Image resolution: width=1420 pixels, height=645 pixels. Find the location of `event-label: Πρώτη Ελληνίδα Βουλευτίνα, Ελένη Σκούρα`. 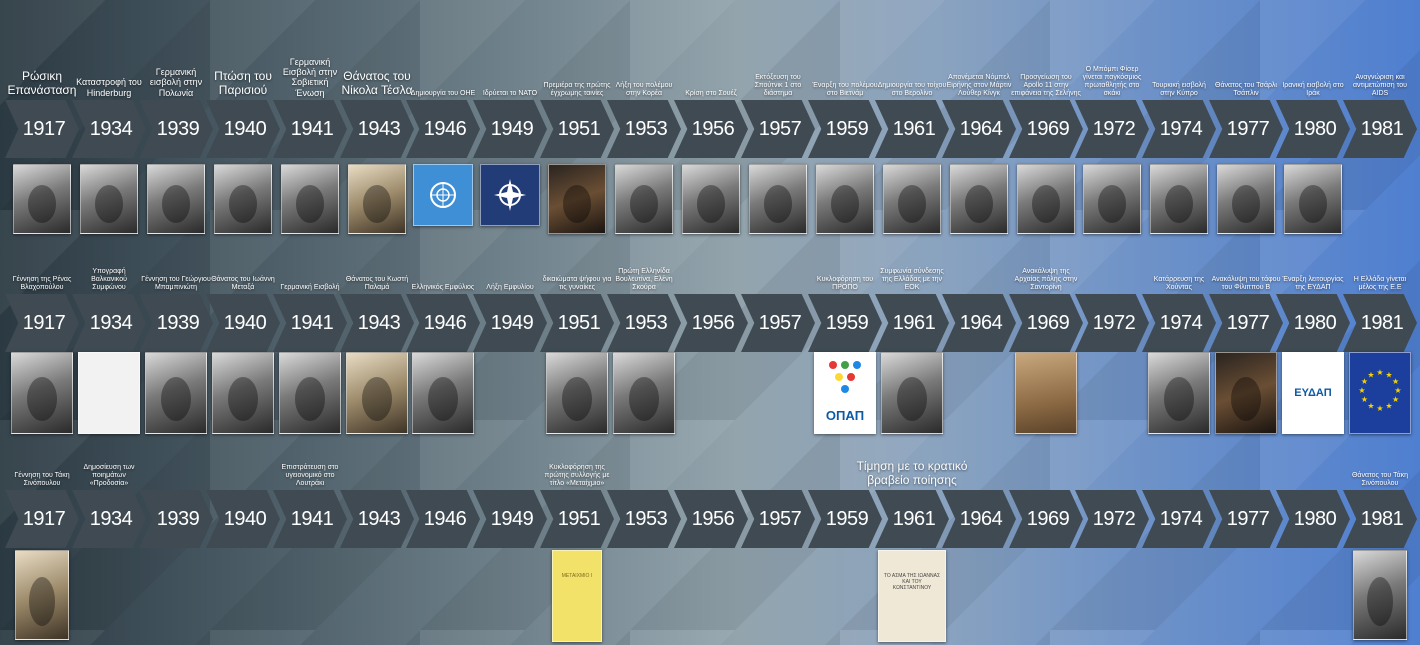

event-label: Πρώτη Ελληνίδα Βουλευτίνα, Ελένη Σκούρα is located at coordinates (644, 279).